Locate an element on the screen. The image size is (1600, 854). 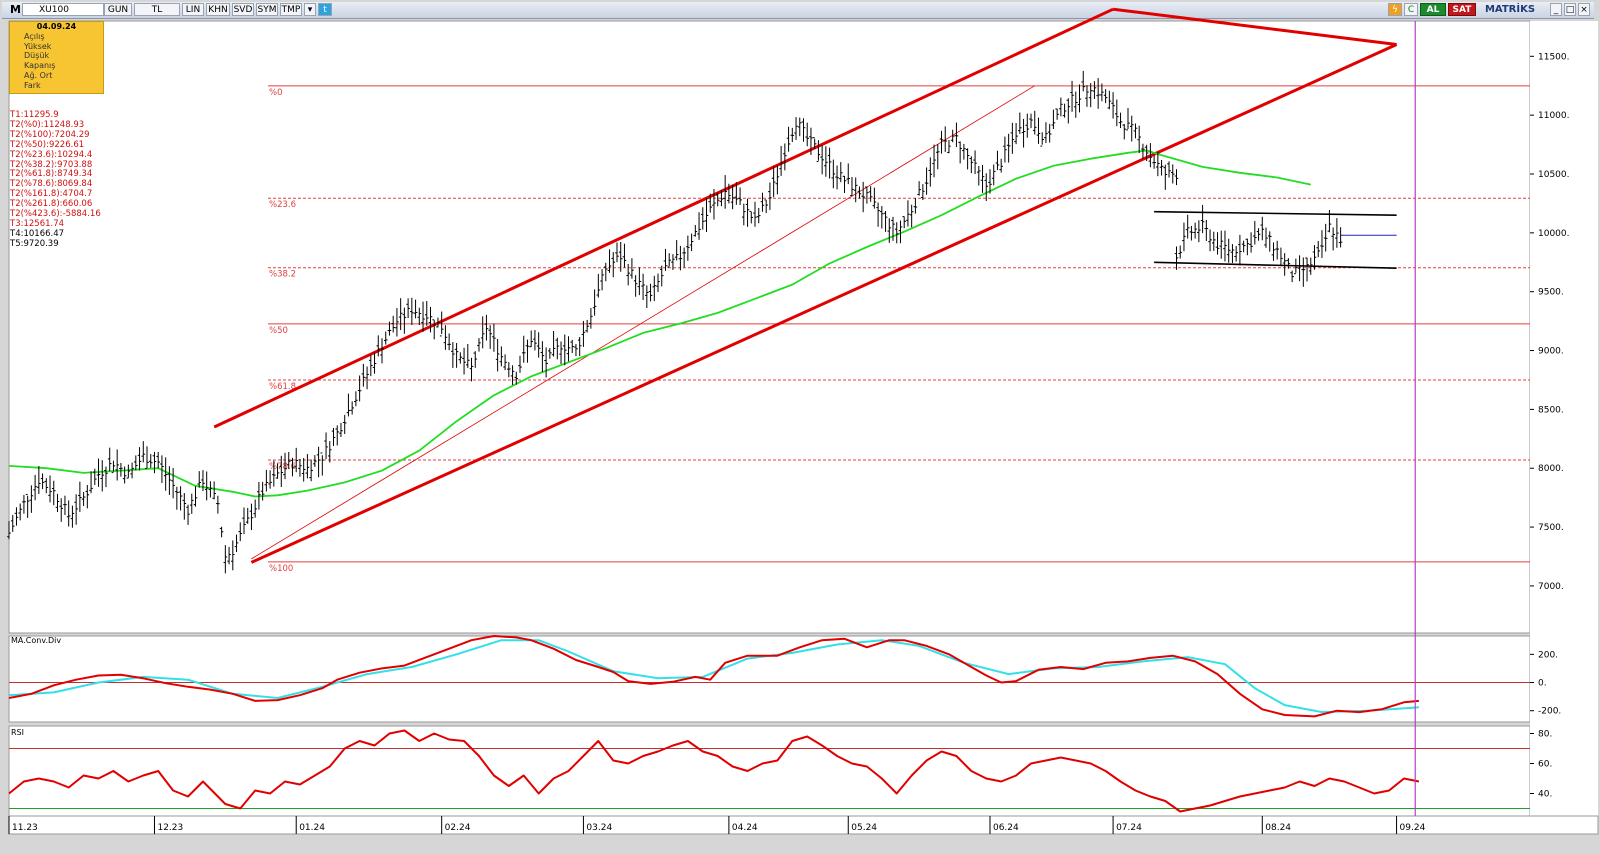
currency-button: TL is located at coordinates (157, 9).